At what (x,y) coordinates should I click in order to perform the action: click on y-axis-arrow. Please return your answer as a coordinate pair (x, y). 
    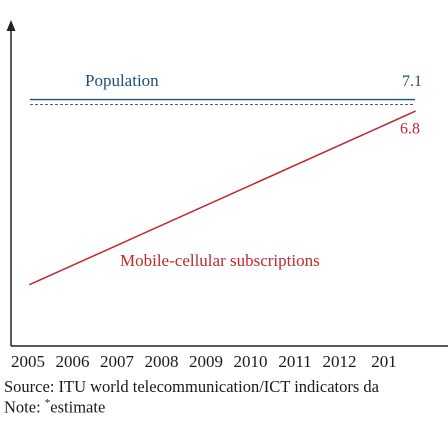
    Looking at the image, I should click on (11, 25).